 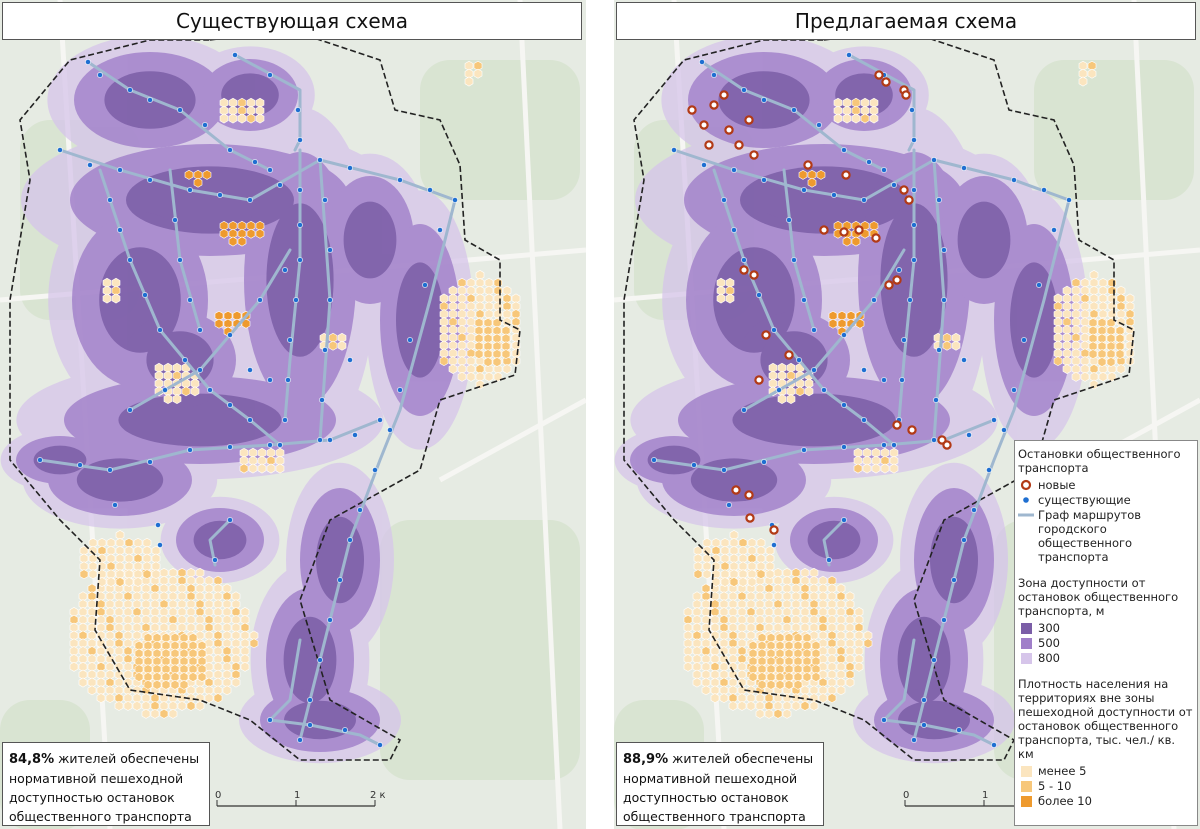 I want to click on legend-row-density-mid: 5 - 10, so click(x=1105, y=786).